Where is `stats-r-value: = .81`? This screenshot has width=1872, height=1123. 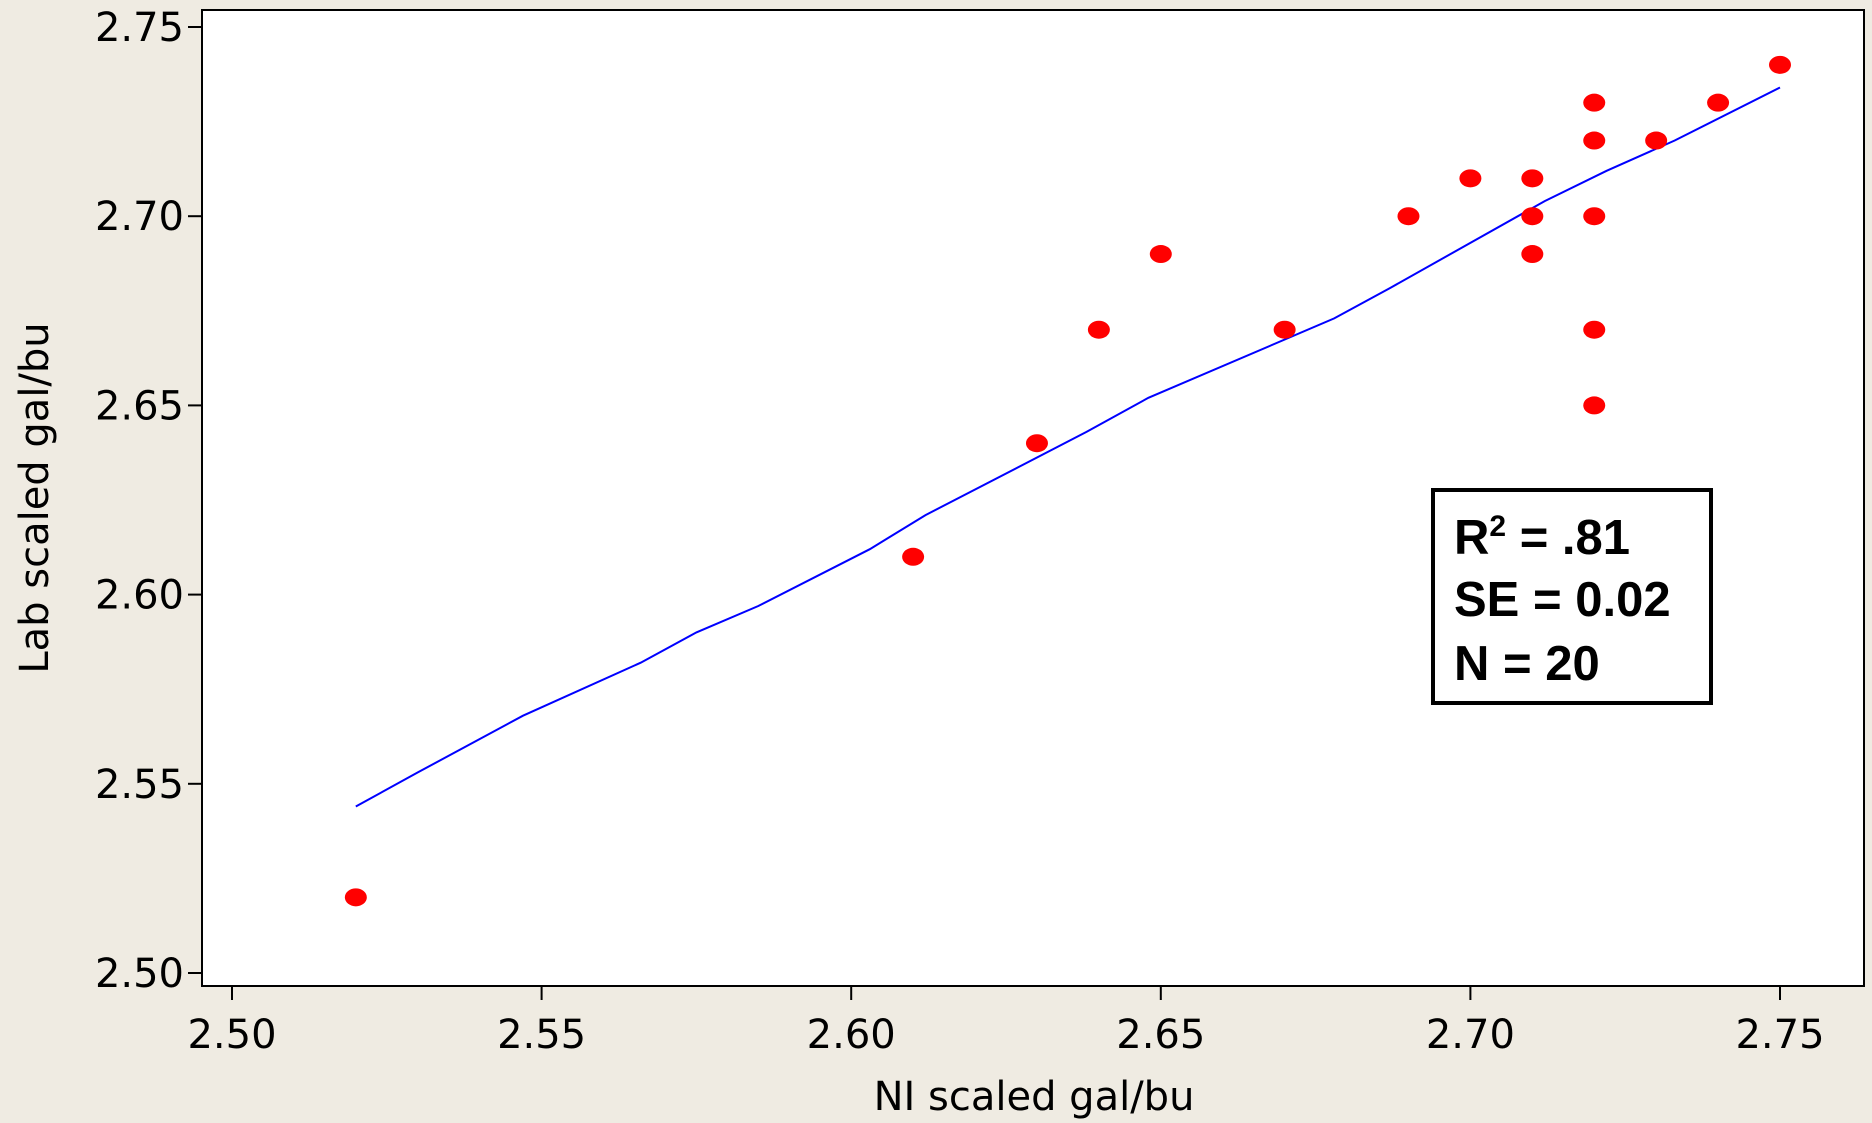
stats-r-value: = .81 is located at coordinates (1568, 538).